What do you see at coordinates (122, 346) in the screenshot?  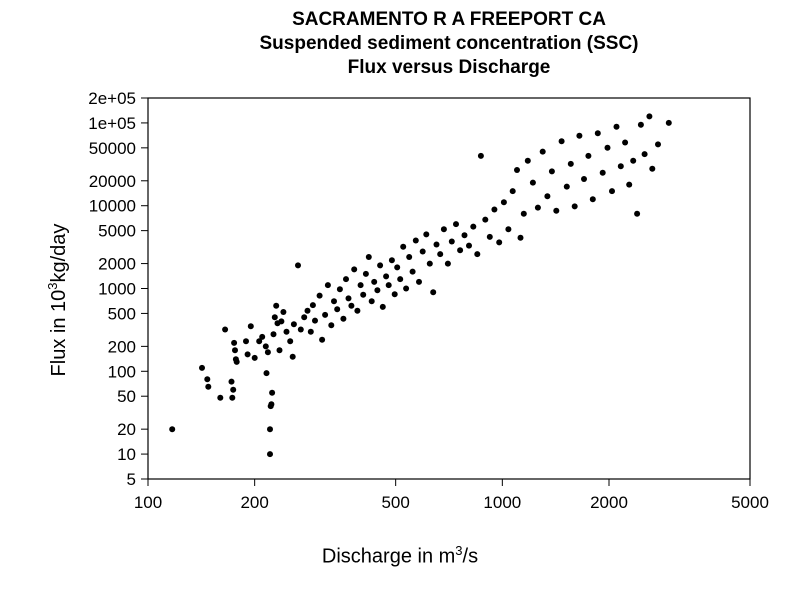 I see `y-tick-label: 200` at bounding box center [122, 346].